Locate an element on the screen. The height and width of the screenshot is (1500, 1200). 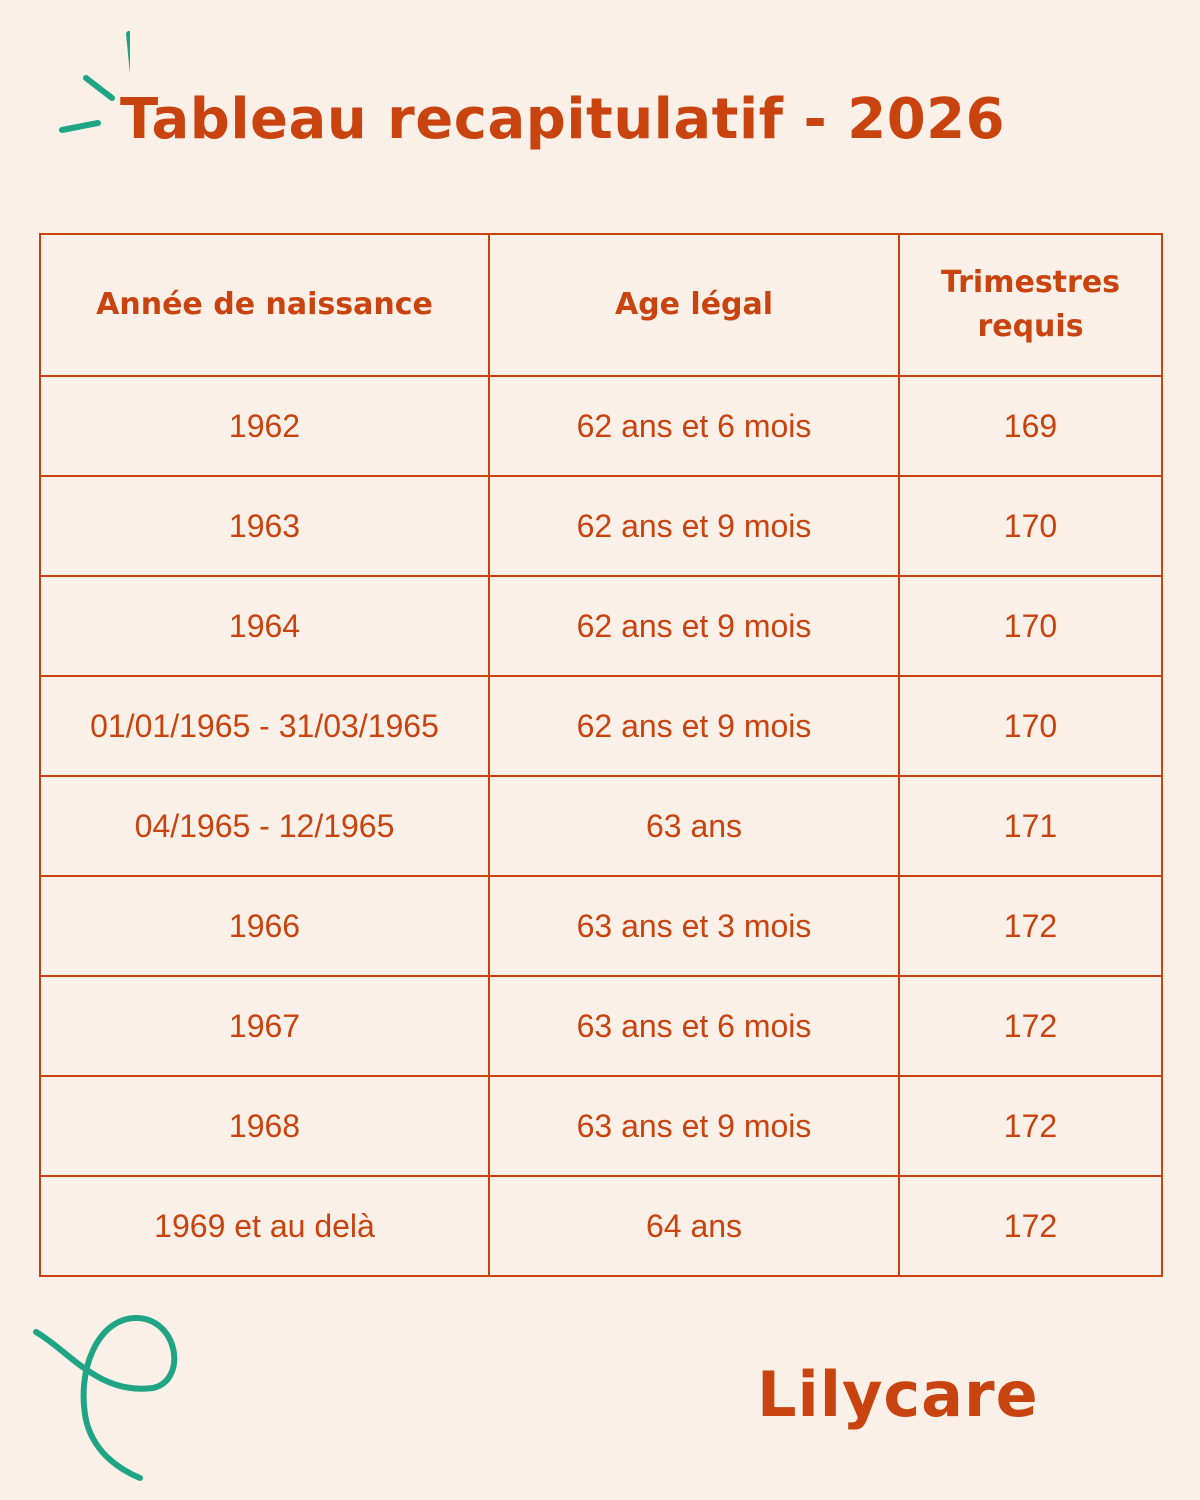
cell-legal-age: 62 ans et 6 mois is located at coordinates (694, 426).